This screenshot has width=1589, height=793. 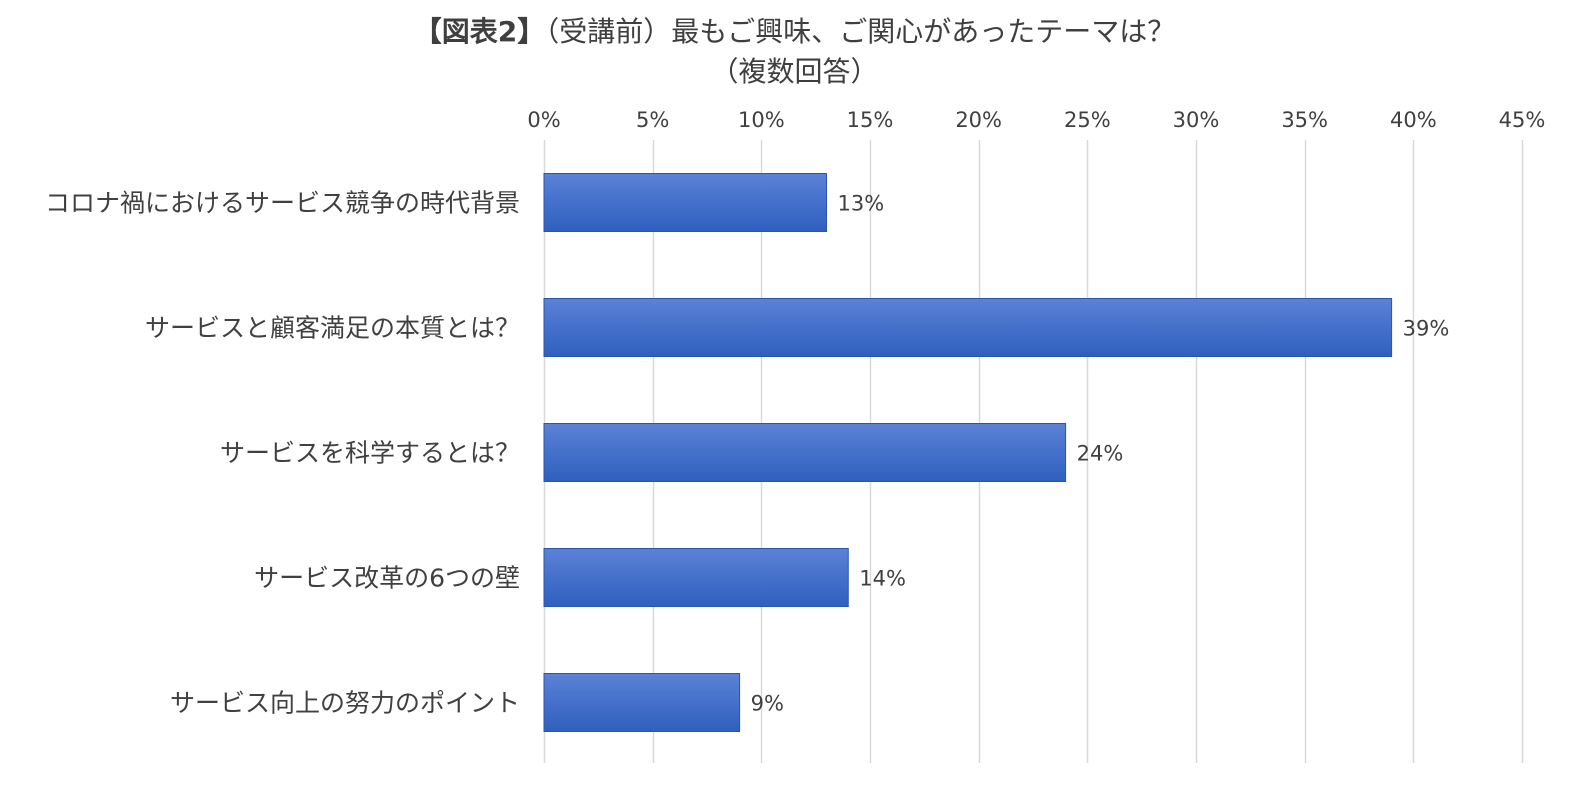 I want to click on data-label: 24%, so click(x=1100, y=454).